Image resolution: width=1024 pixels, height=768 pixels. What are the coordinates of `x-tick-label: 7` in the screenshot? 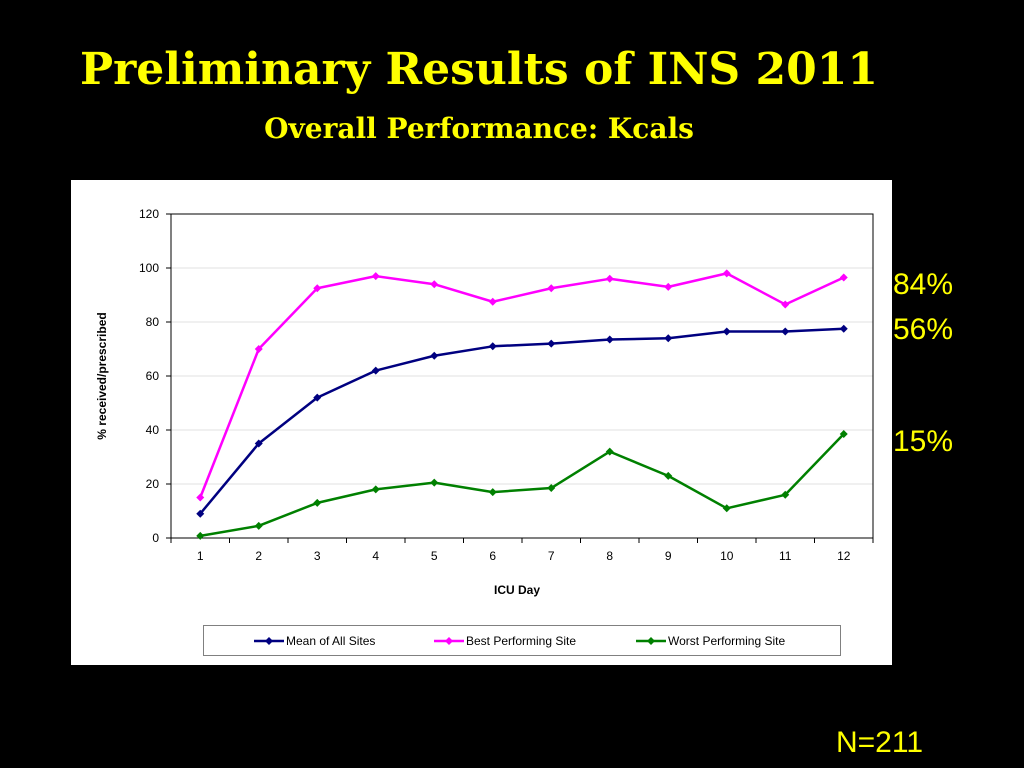 It's located at (551, 556).